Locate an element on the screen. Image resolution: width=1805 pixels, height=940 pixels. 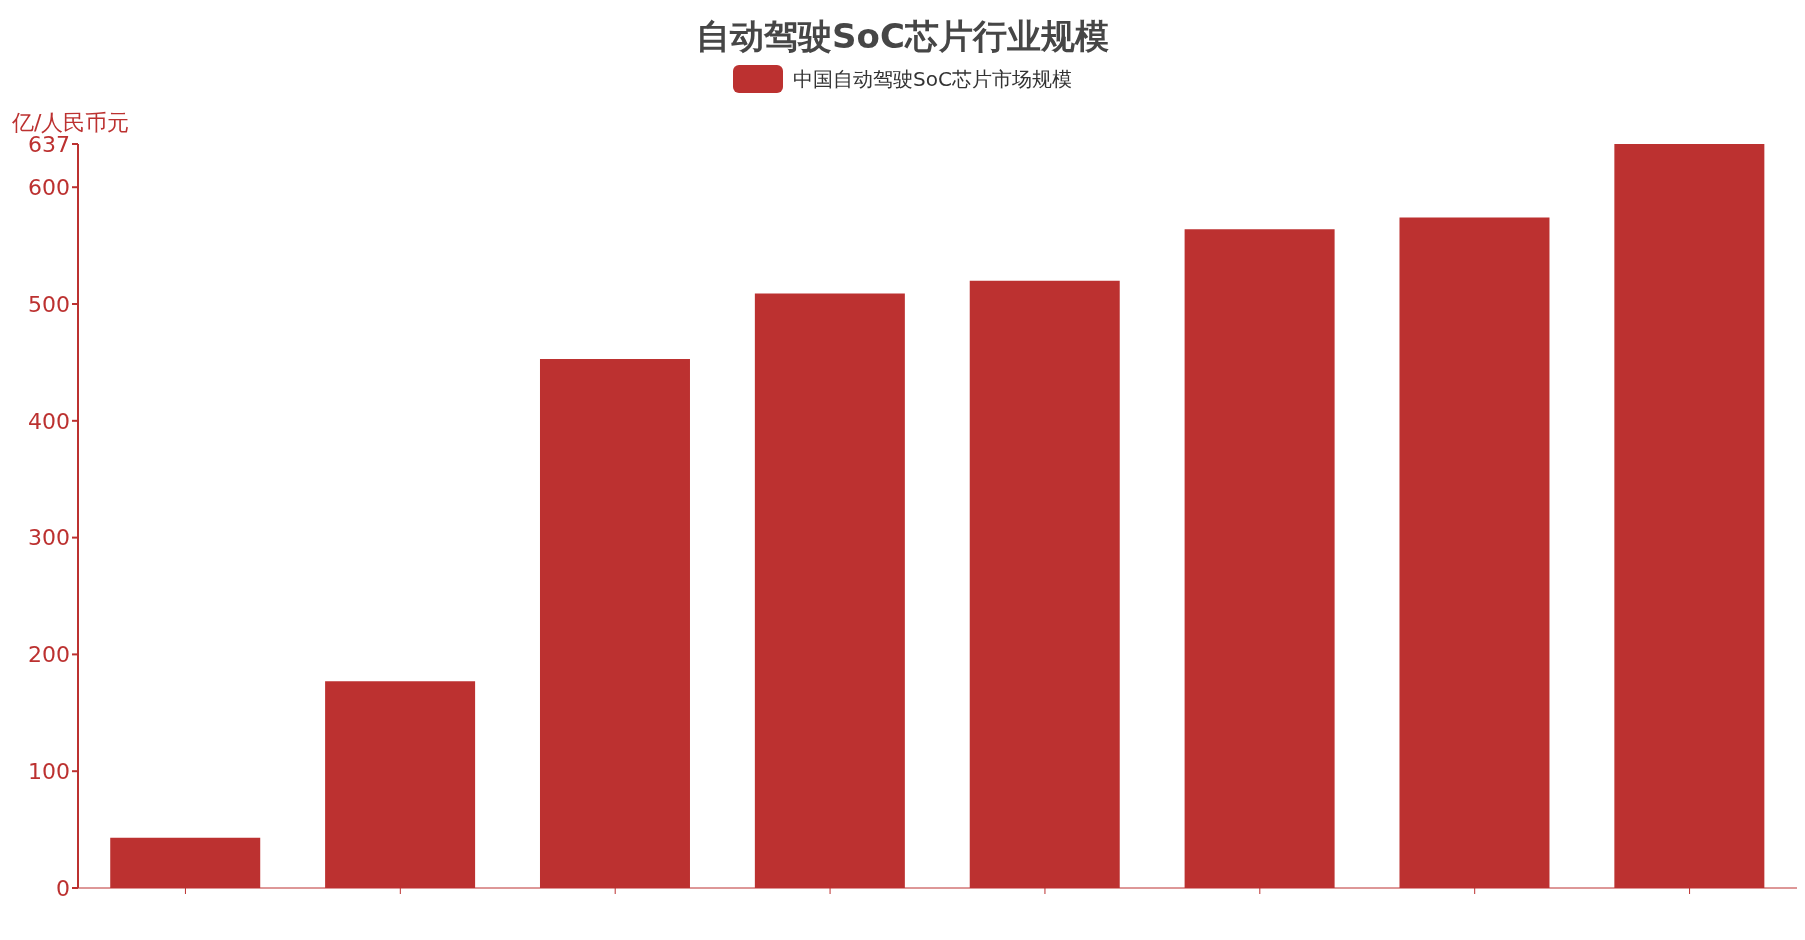
y-tick-label: 500 is located at coordinates (49, 304).